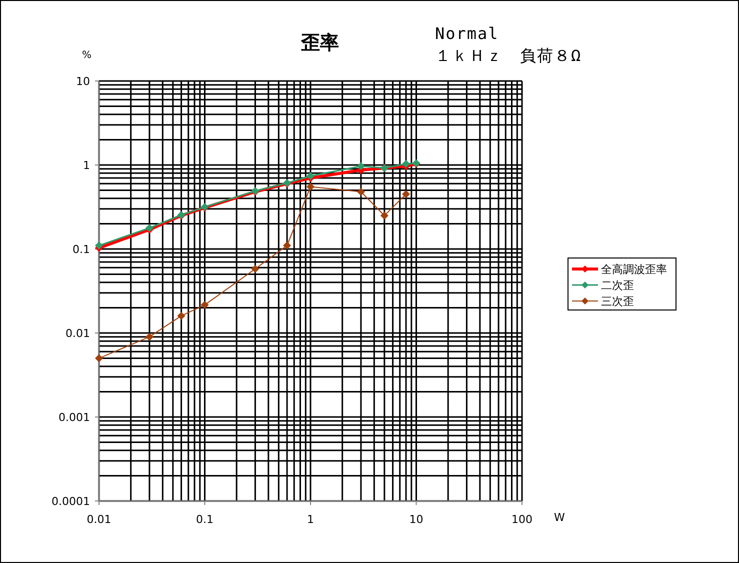 The height and width of the screenshot is (563, 739). I want to click on legend-label: 全高調波歪率, so click(634, 269).